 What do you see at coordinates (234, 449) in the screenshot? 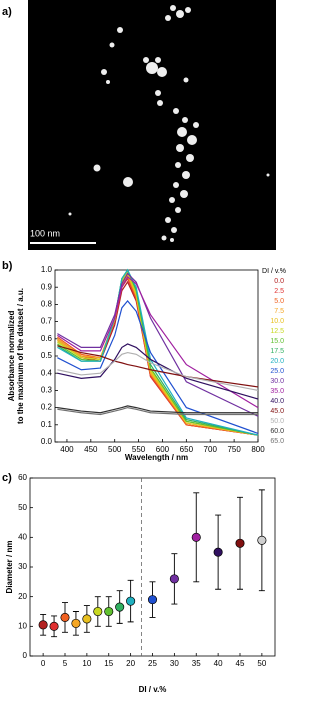
I see `x-tick-label: 750` at bounding box center [234, 449].